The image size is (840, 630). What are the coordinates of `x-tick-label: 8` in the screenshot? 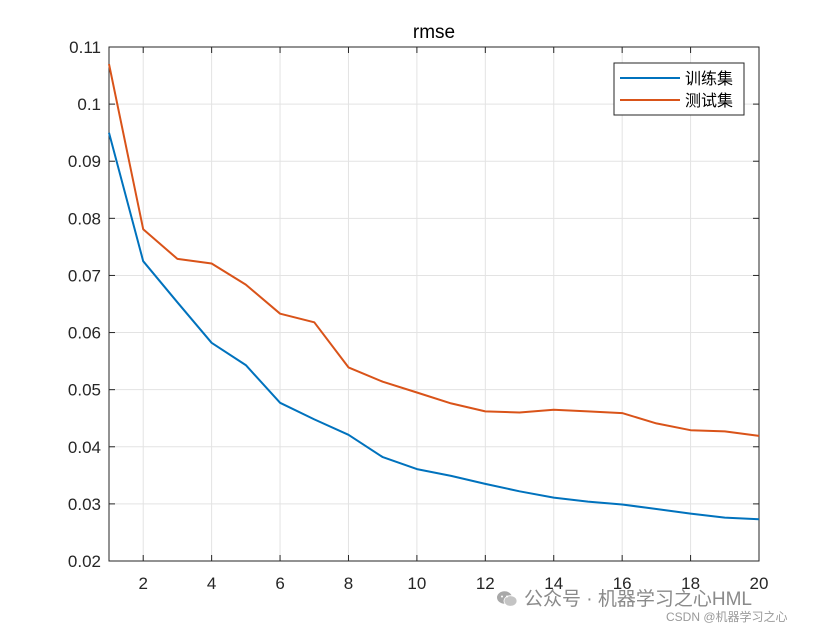 It's located at (348, 583).